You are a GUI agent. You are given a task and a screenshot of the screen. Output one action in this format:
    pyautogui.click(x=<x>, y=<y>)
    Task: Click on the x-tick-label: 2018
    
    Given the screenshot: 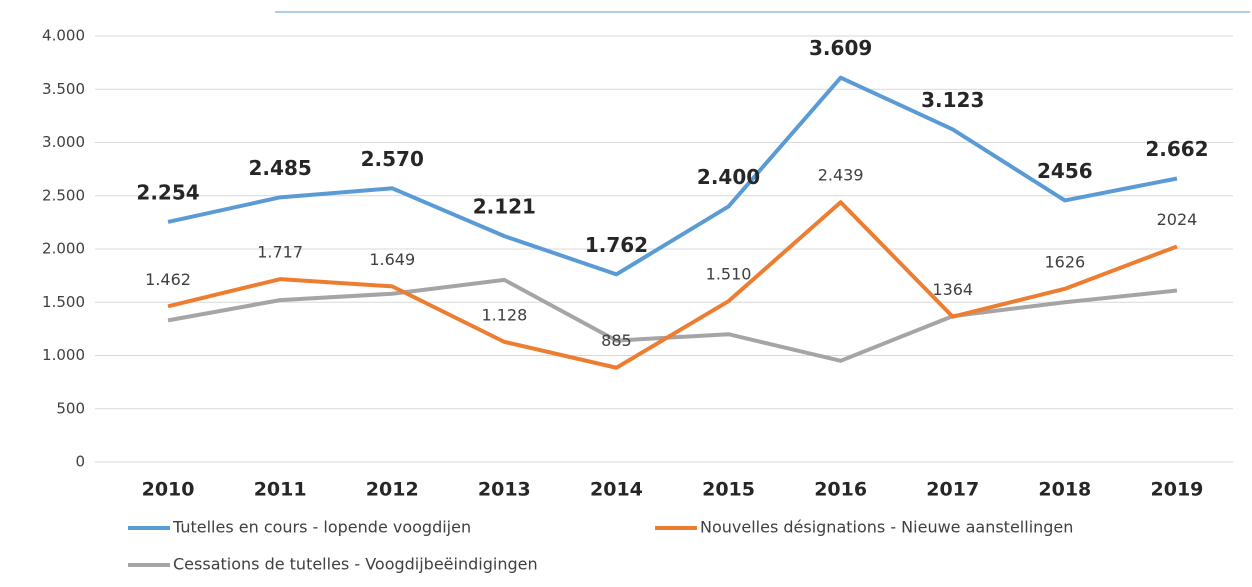 What is the action you would take?
    pyautogui.click(x=1064, y=490)
    